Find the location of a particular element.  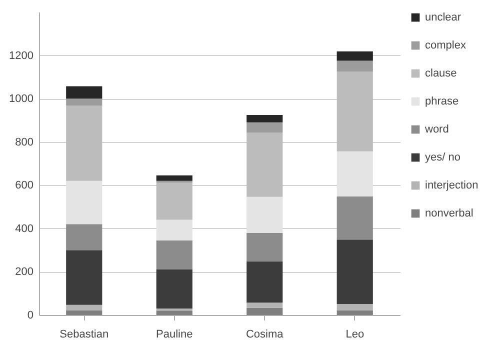

legend-label: unclear is located at coordinates (443, 18).